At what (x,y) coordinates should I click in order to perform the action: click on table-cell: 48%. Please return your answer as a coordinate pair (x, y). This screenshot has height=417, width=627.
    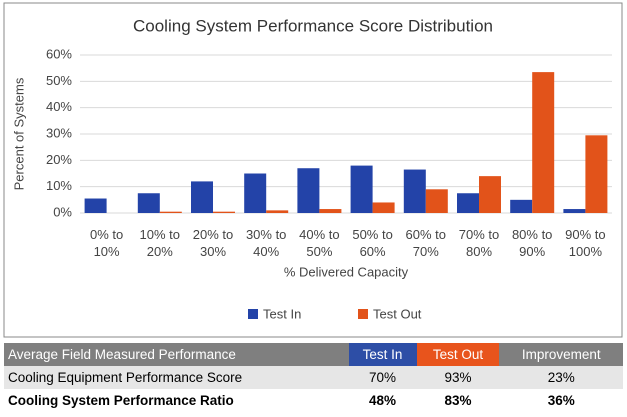
    Looking at the image, I should click on (383, 400).